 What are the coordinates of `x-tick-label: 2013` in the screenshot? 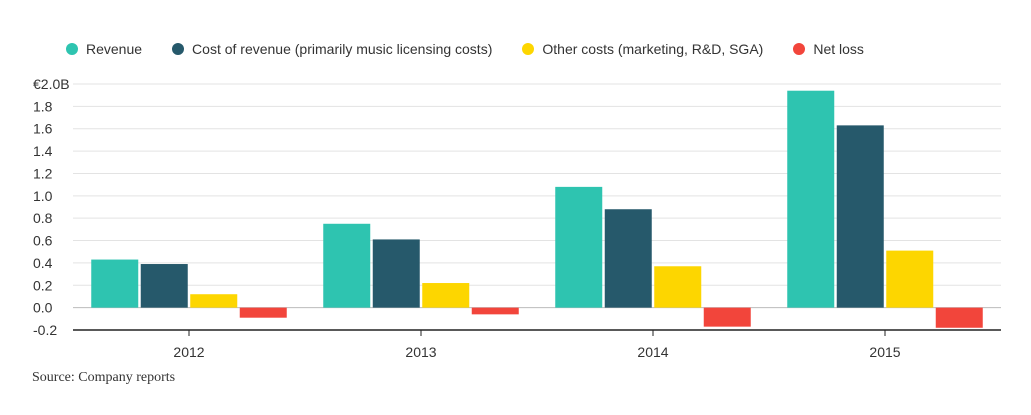 It's located at (420, 352).